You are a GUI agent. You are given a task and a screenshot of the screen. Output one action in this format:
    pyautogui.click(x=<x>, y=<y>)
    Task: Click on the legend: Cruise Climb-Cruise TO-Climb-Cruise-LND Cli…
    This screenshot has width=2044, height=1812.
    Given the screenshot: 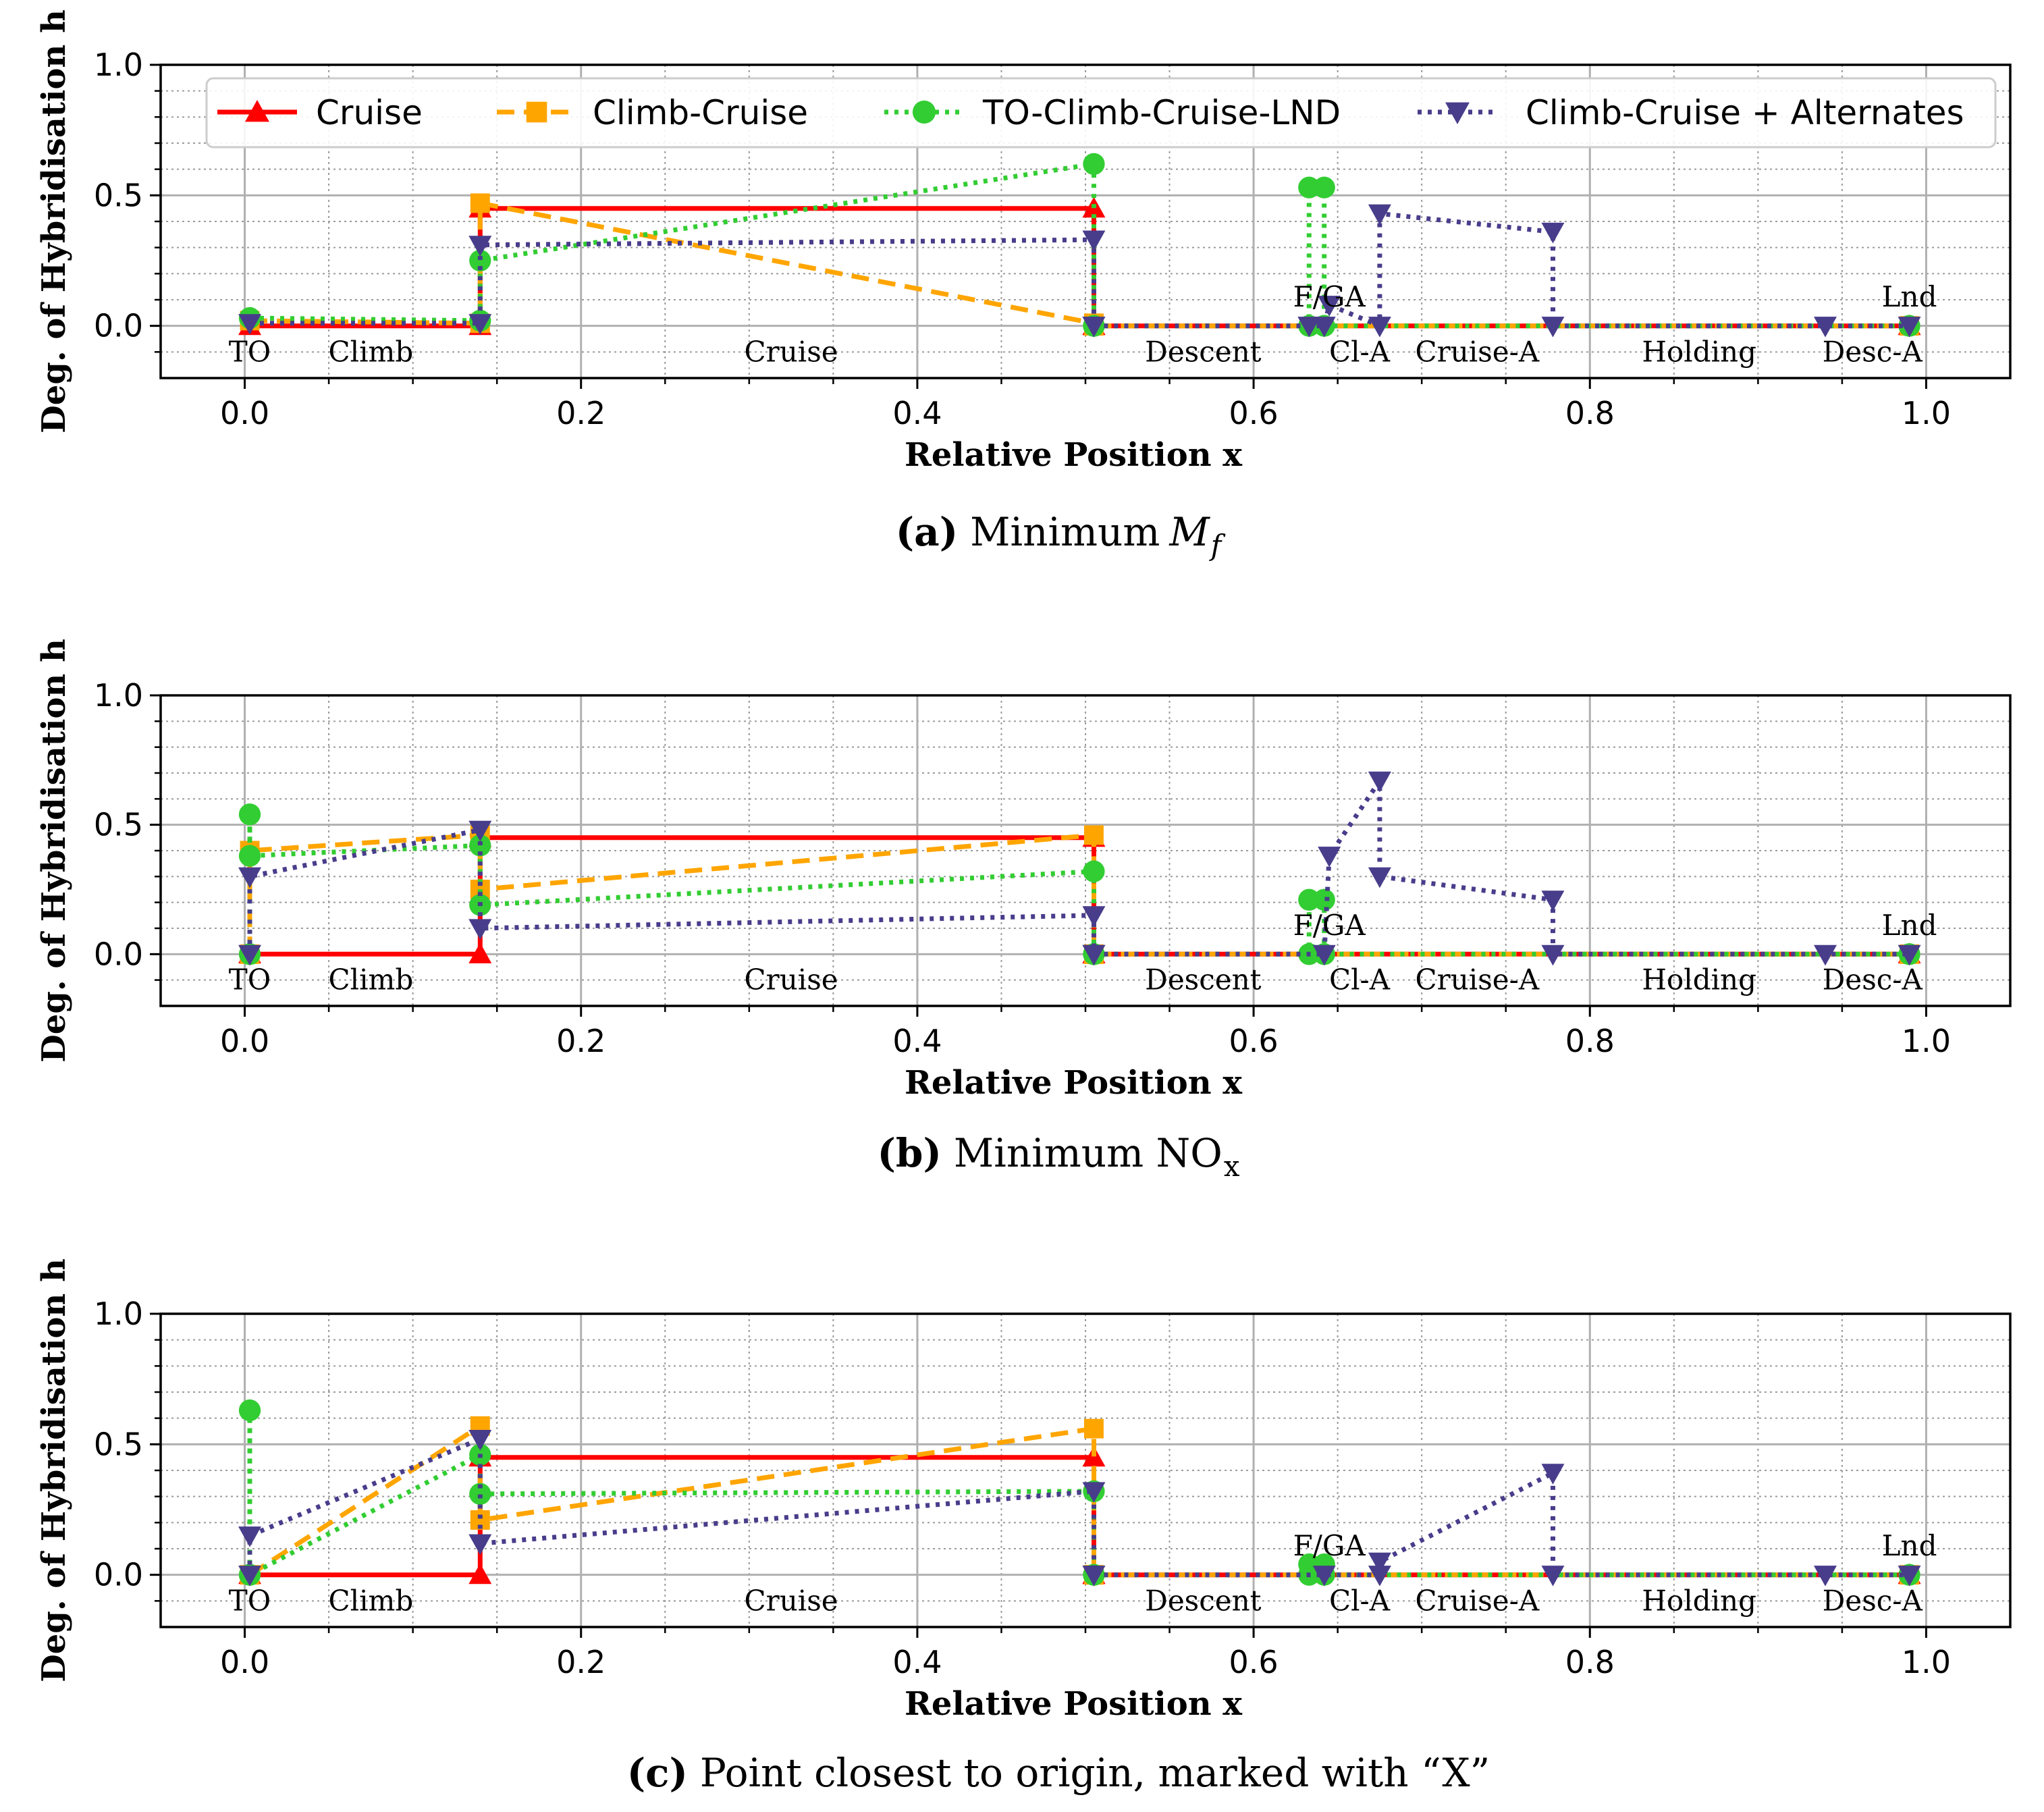 What is the action you would take?
    pyautogui.click(x=1101, y=113)
    